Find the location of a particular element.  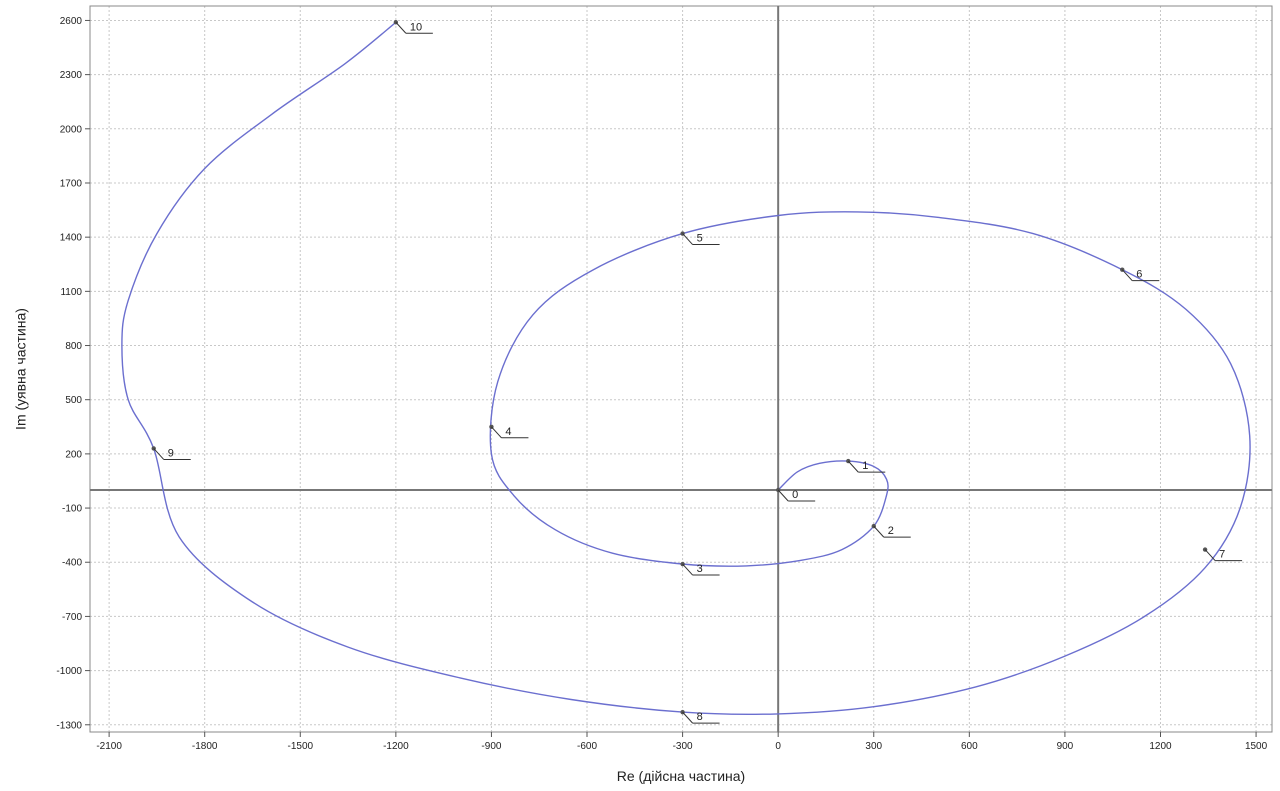

point-label: 0 is located at coordinates (795, 495).